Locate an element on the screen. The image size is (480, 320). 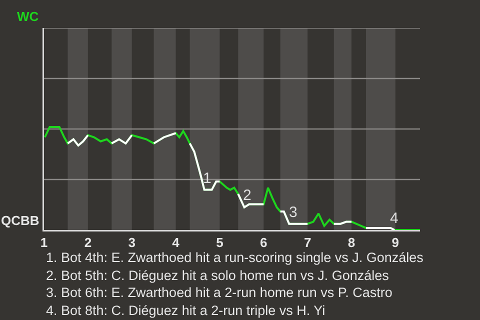
text: 1. Bot 4th: E. Zwarthoed hit a run-scoring single vs J. Gonzáles is located at coordinates (235, 257).